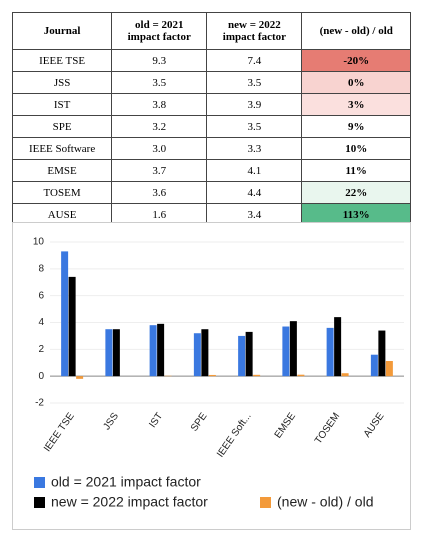 The height and width of the screenshot is (538, 423). Describe the element at coordinates (129, 502) in the screenshot. I see `legend-label: new = 2022 impact factor` at that location.